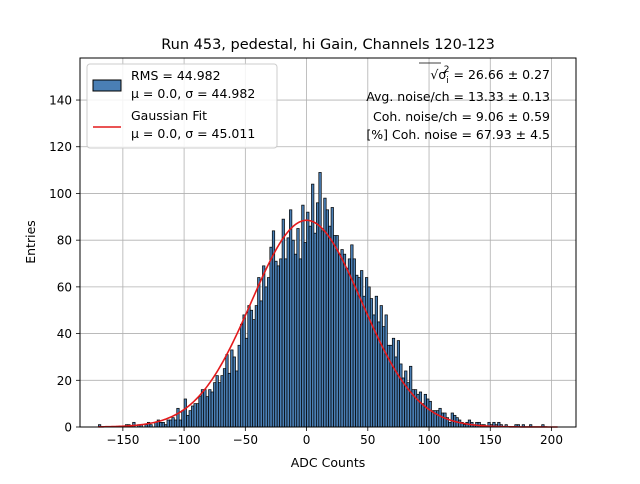 Image resolution: width=640 pixels, height=484 pixels. I want to click on y-tick-label: 60, so click(64, 287).